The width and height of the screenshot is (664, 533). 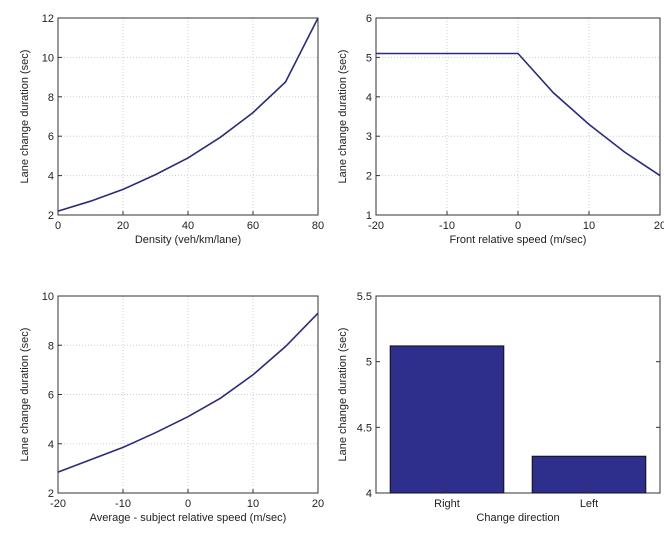 I want to click on x-tick-label: Left, so click(x=589, y=504).